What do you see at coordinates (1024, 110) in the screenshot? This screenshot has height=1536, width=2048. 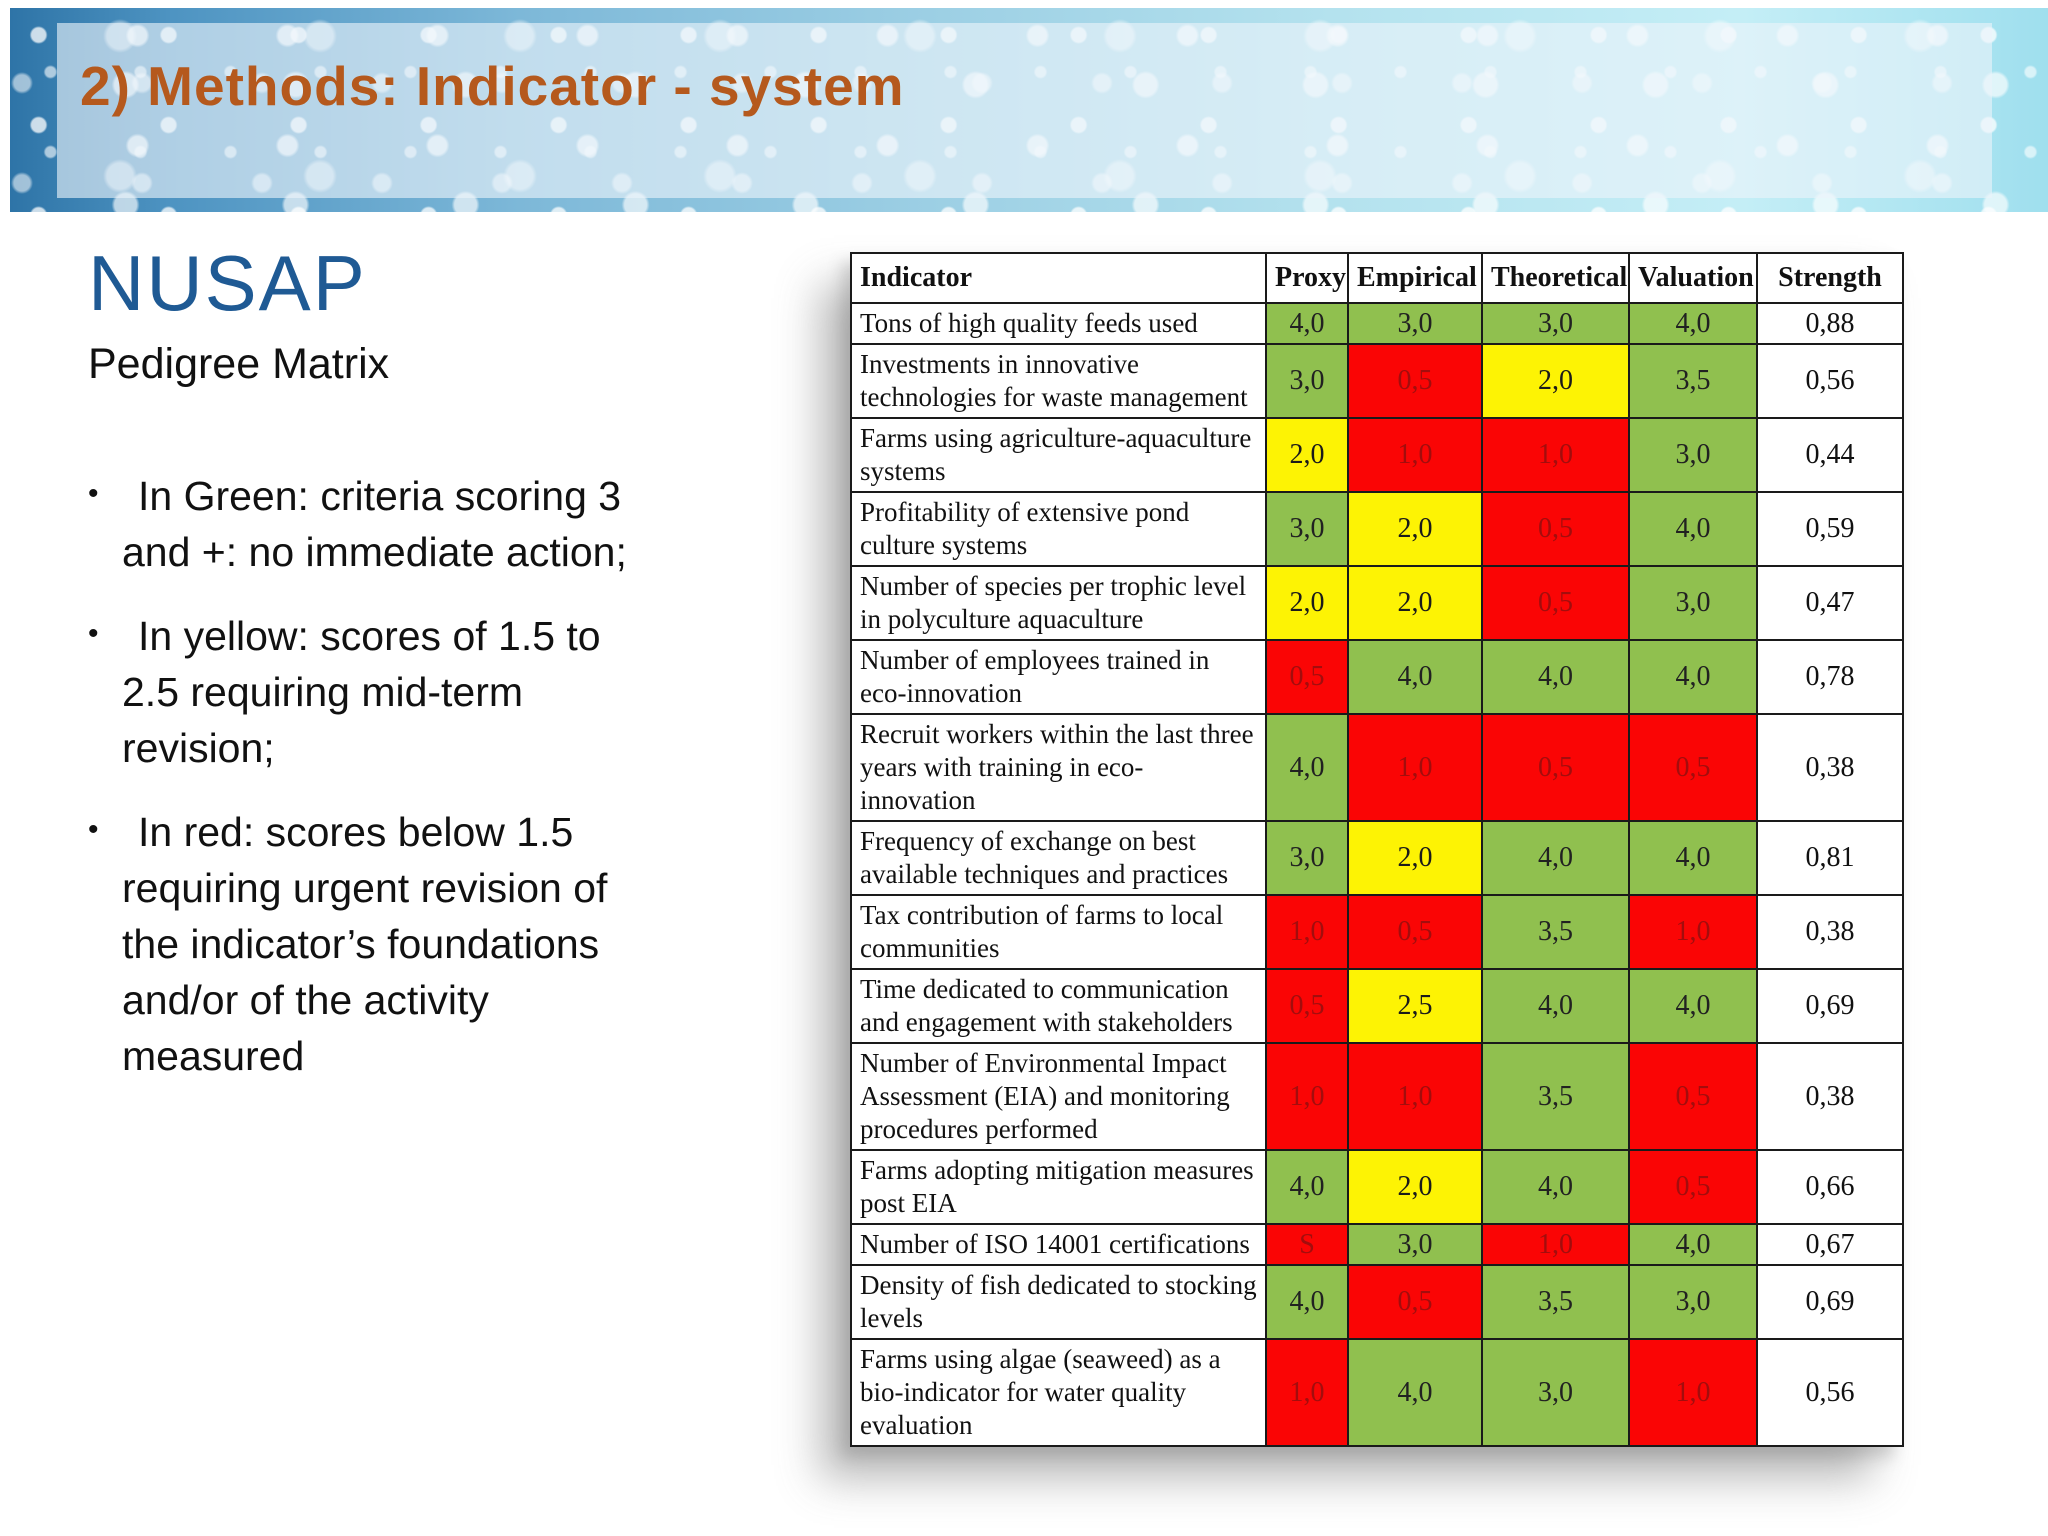 I see `header-overlay` at bounding box center [1024, 110].